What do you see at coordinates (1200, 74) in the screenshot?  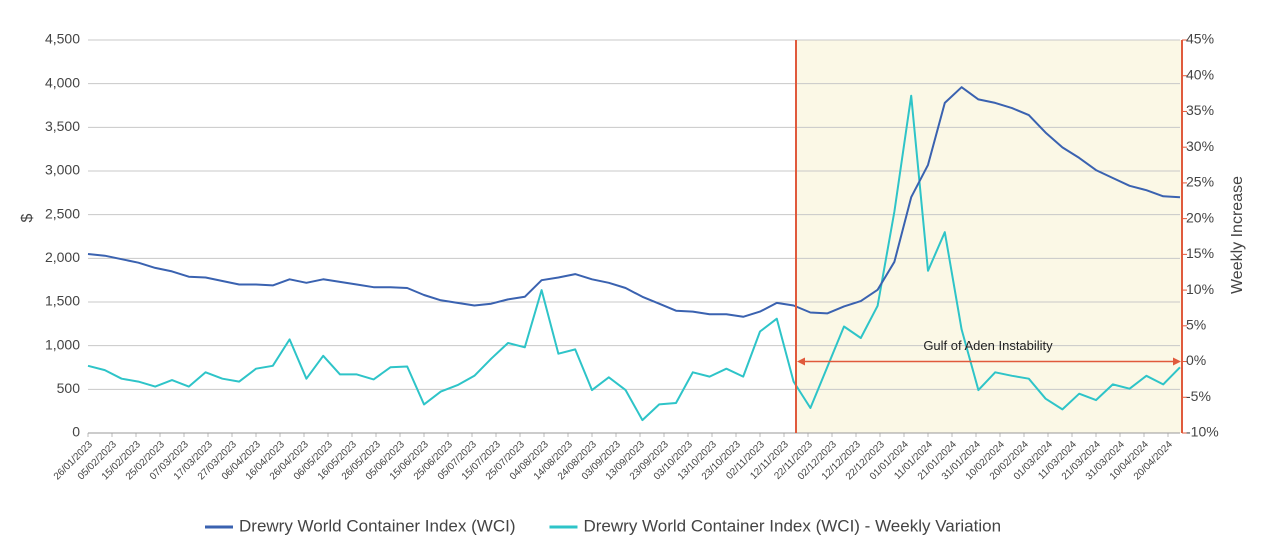 I see `y2-tick-label: 40%` at bounding box center [1200, 74].